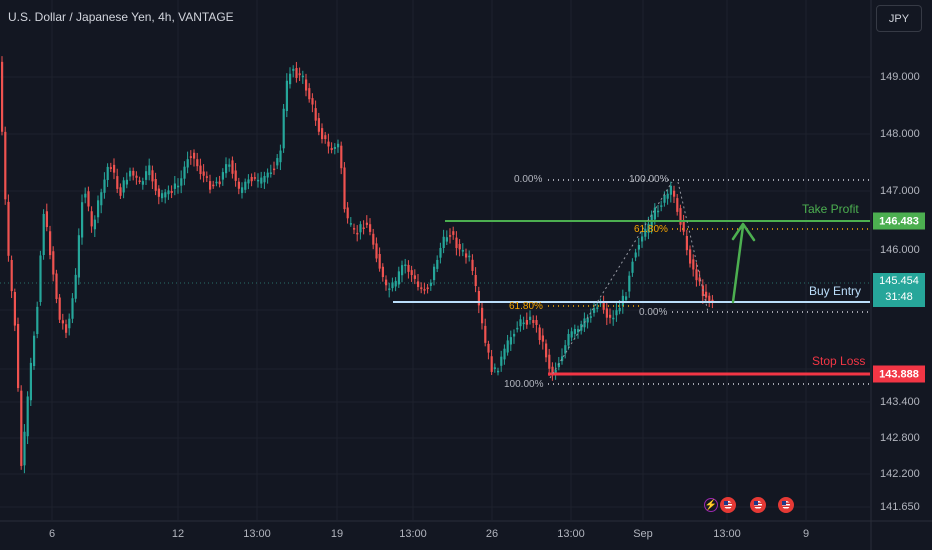 The height and width of the screenshot is (550, 932). What do you see at coordinates (526, 306) in the screenshot?
I see `fib-level-label: 61.80%` at bounding box center [526, 306].